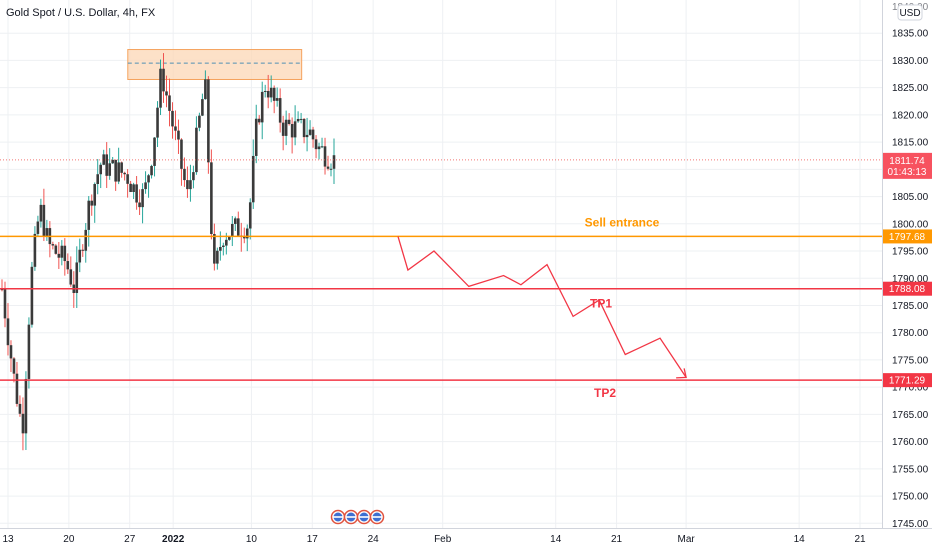  I want to click on price-tick-label: 1805.00, so click(910, 197).